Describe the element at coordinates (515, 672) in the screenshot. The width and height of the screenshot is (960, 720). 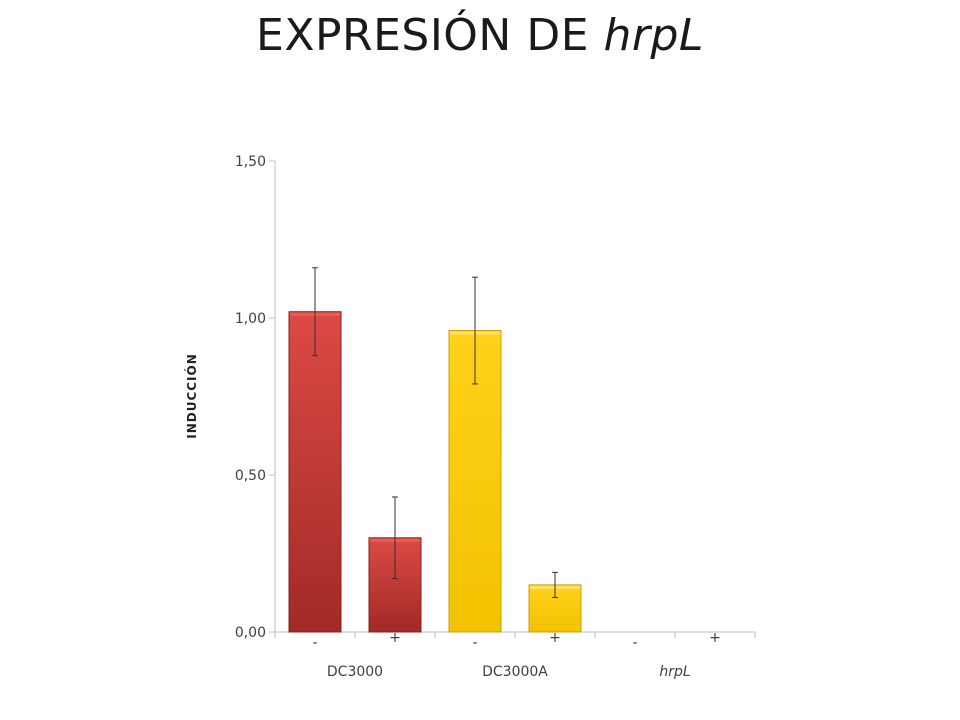
I see `x-group-label: DC3000A` at that location.